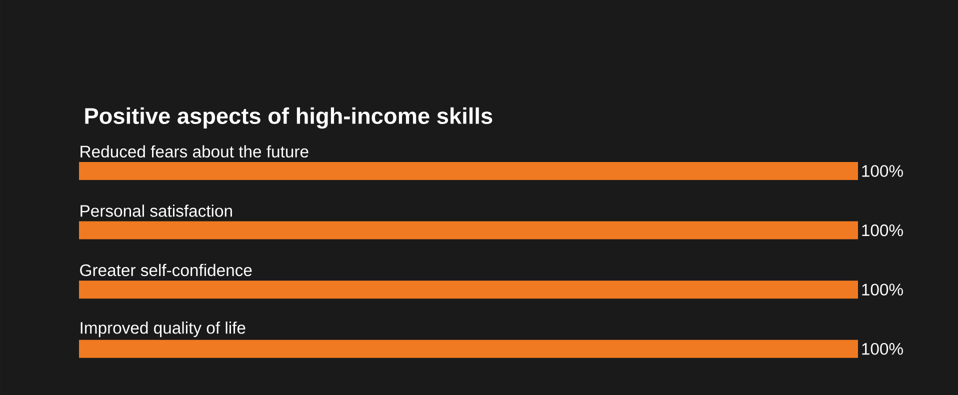  Describe the element at coordinates (166, 270) in the screenshot. I see `y-tick-label: Greater self-confidence` at that location.